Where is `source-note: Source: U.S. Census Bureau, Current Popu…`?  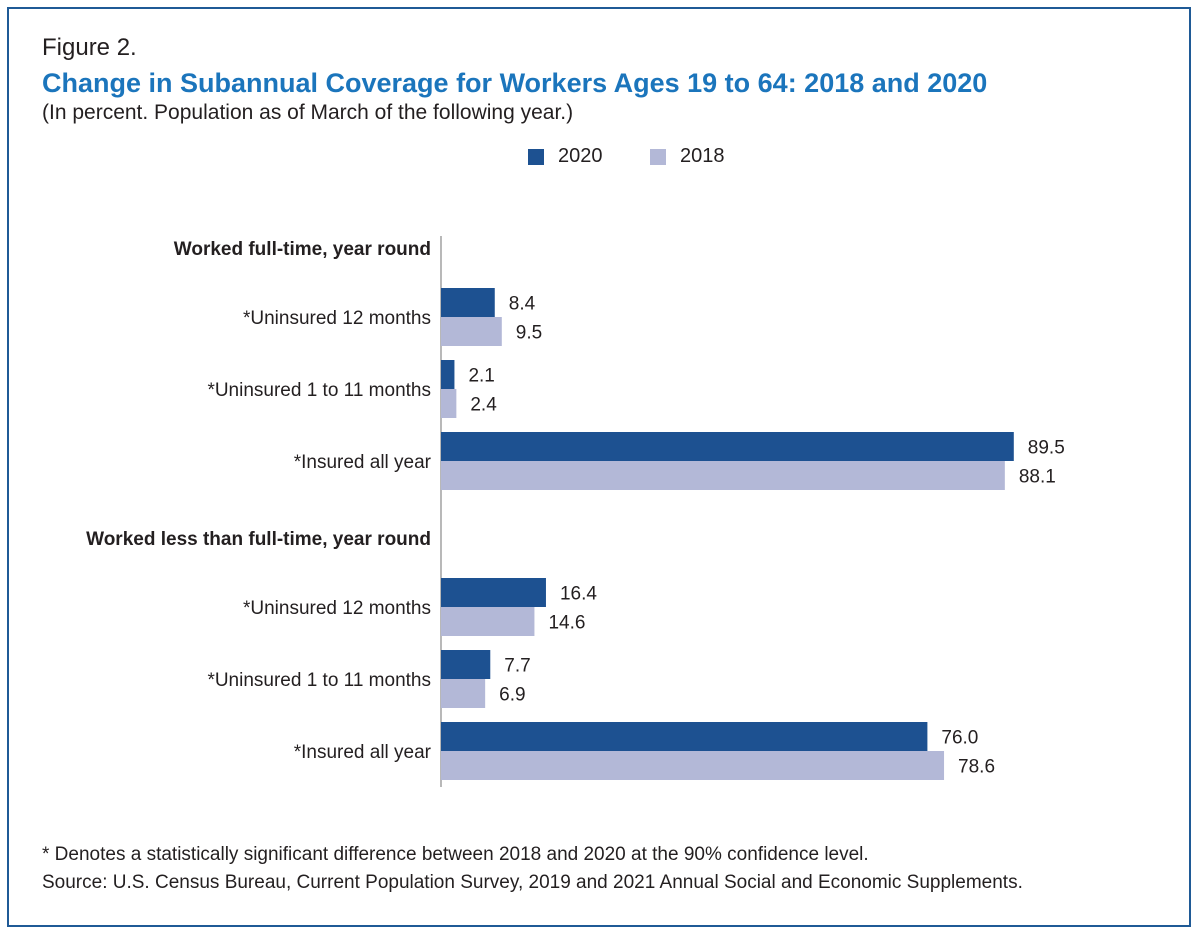 source-note: Source: U.S. Census Bureau, Current Popu… is located at coordinates (532, 882).